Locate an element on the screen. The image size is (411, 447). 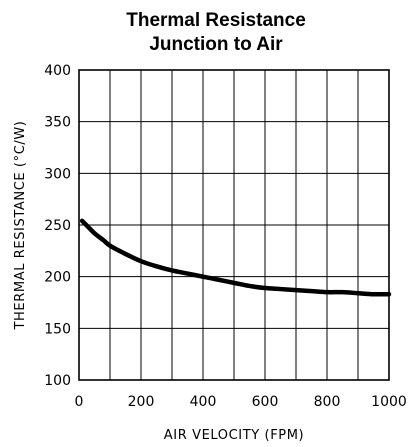
y-tick-label: 250 is located at coordinates (57, 226).